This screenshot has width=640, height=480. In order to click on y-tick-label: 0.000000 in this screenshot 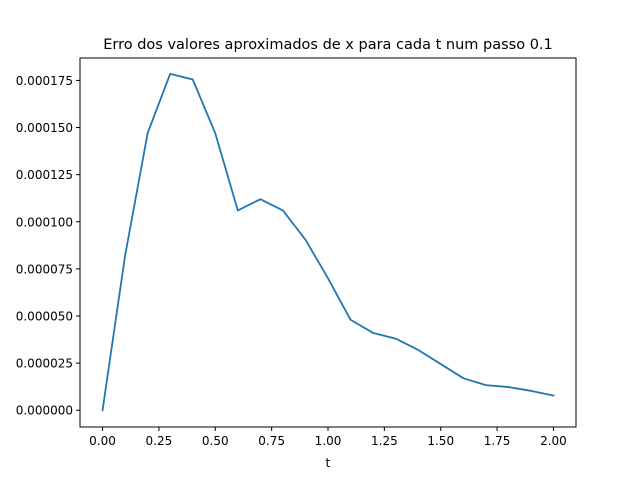, I will do `click(44, 411)`.